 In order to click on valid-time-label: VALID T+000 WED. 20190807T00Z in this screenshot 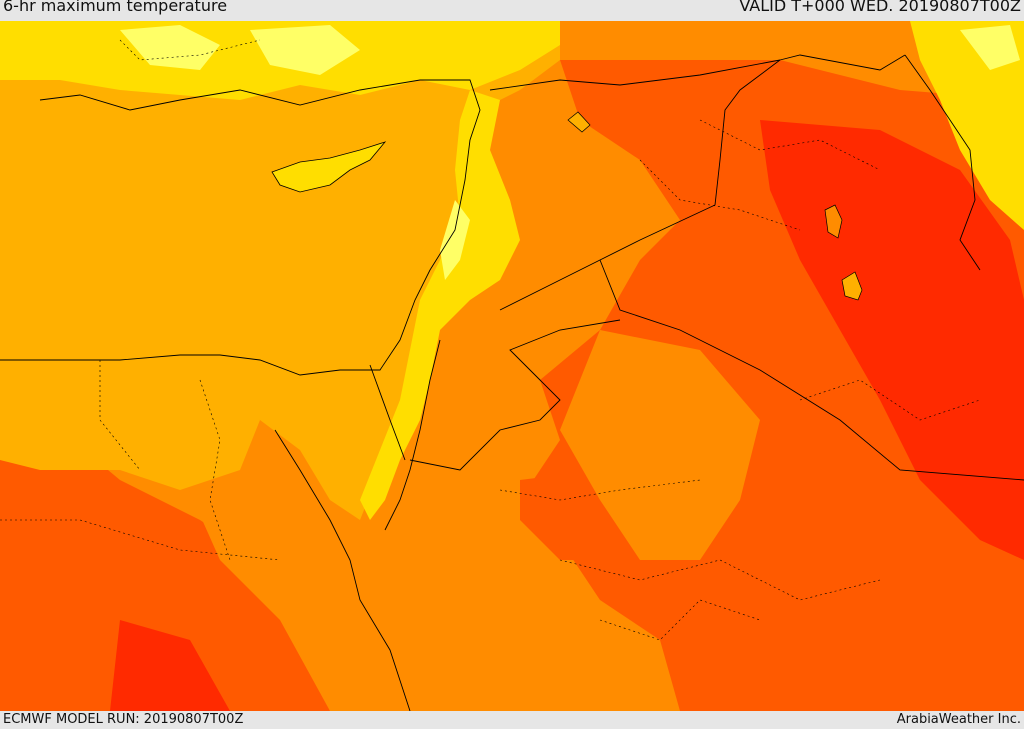, I will do `click(880, 7)`.